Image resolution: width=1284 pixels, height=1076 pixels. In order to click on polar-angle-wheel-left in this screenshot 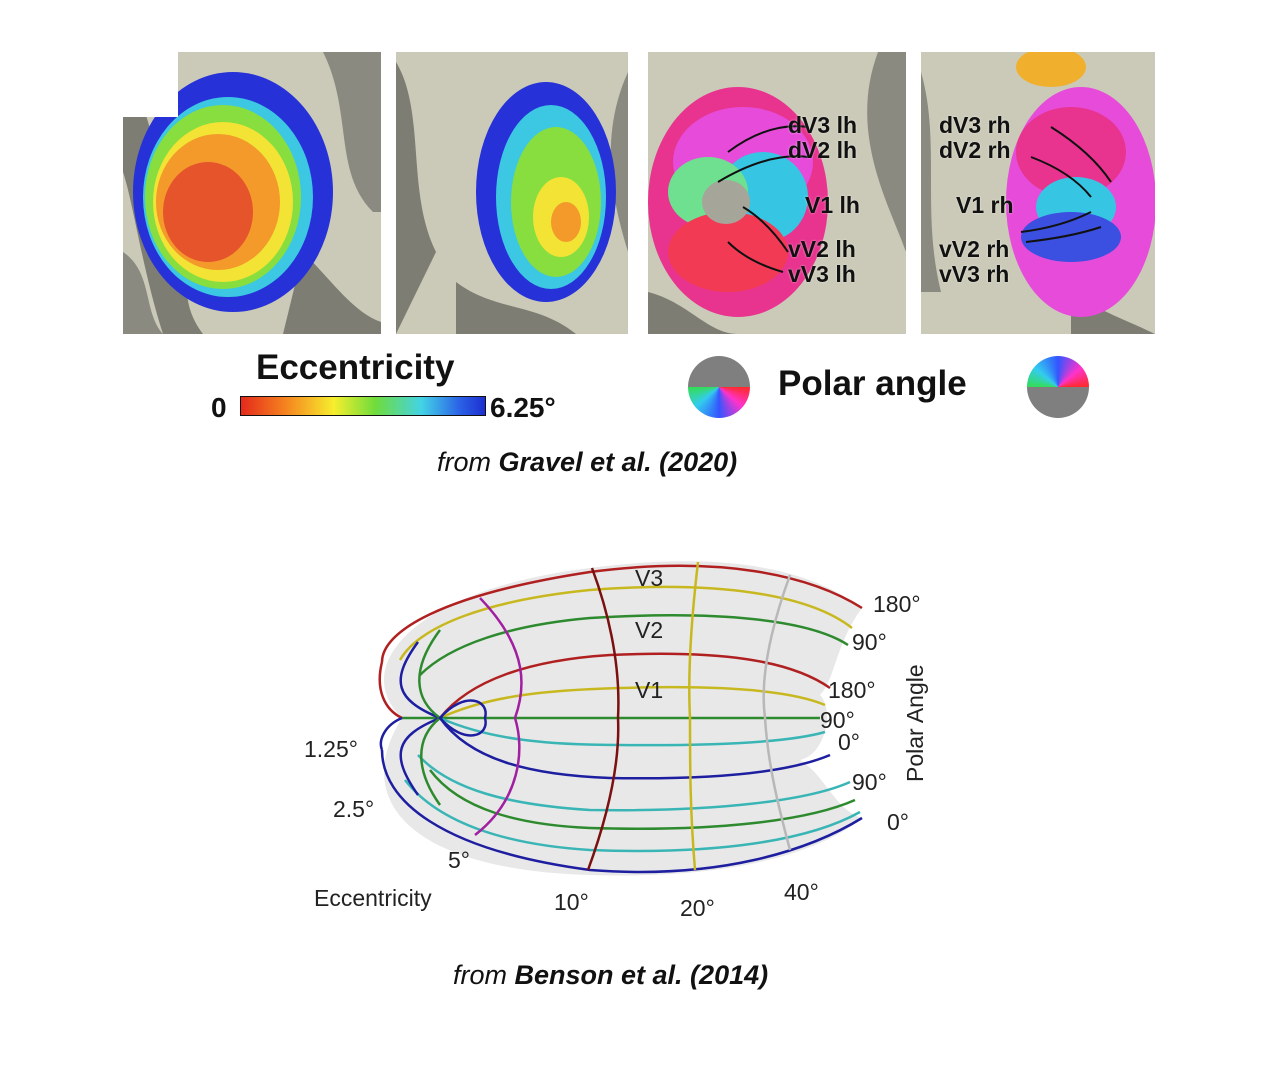, I will do `click(719, 387)`.